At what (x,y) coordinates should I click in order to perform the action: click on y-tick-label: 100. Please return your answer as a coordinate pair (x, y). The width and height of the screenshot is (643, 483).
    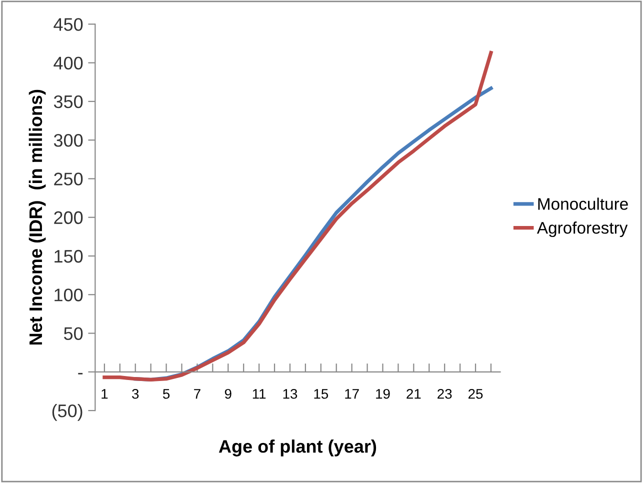
    Looking at the image, I should click on (68, 295).